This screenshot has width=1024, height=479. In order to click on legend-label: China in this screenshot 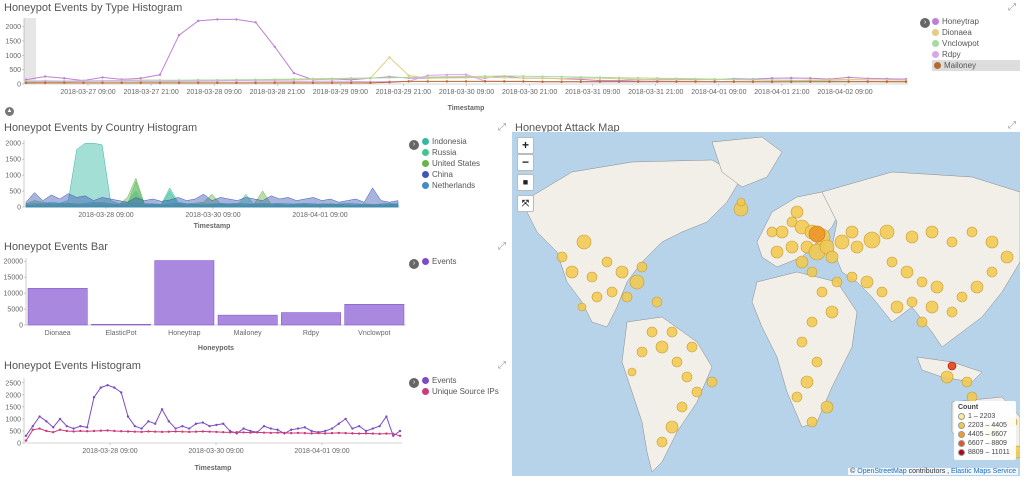, I will do `click(442, 174)`.